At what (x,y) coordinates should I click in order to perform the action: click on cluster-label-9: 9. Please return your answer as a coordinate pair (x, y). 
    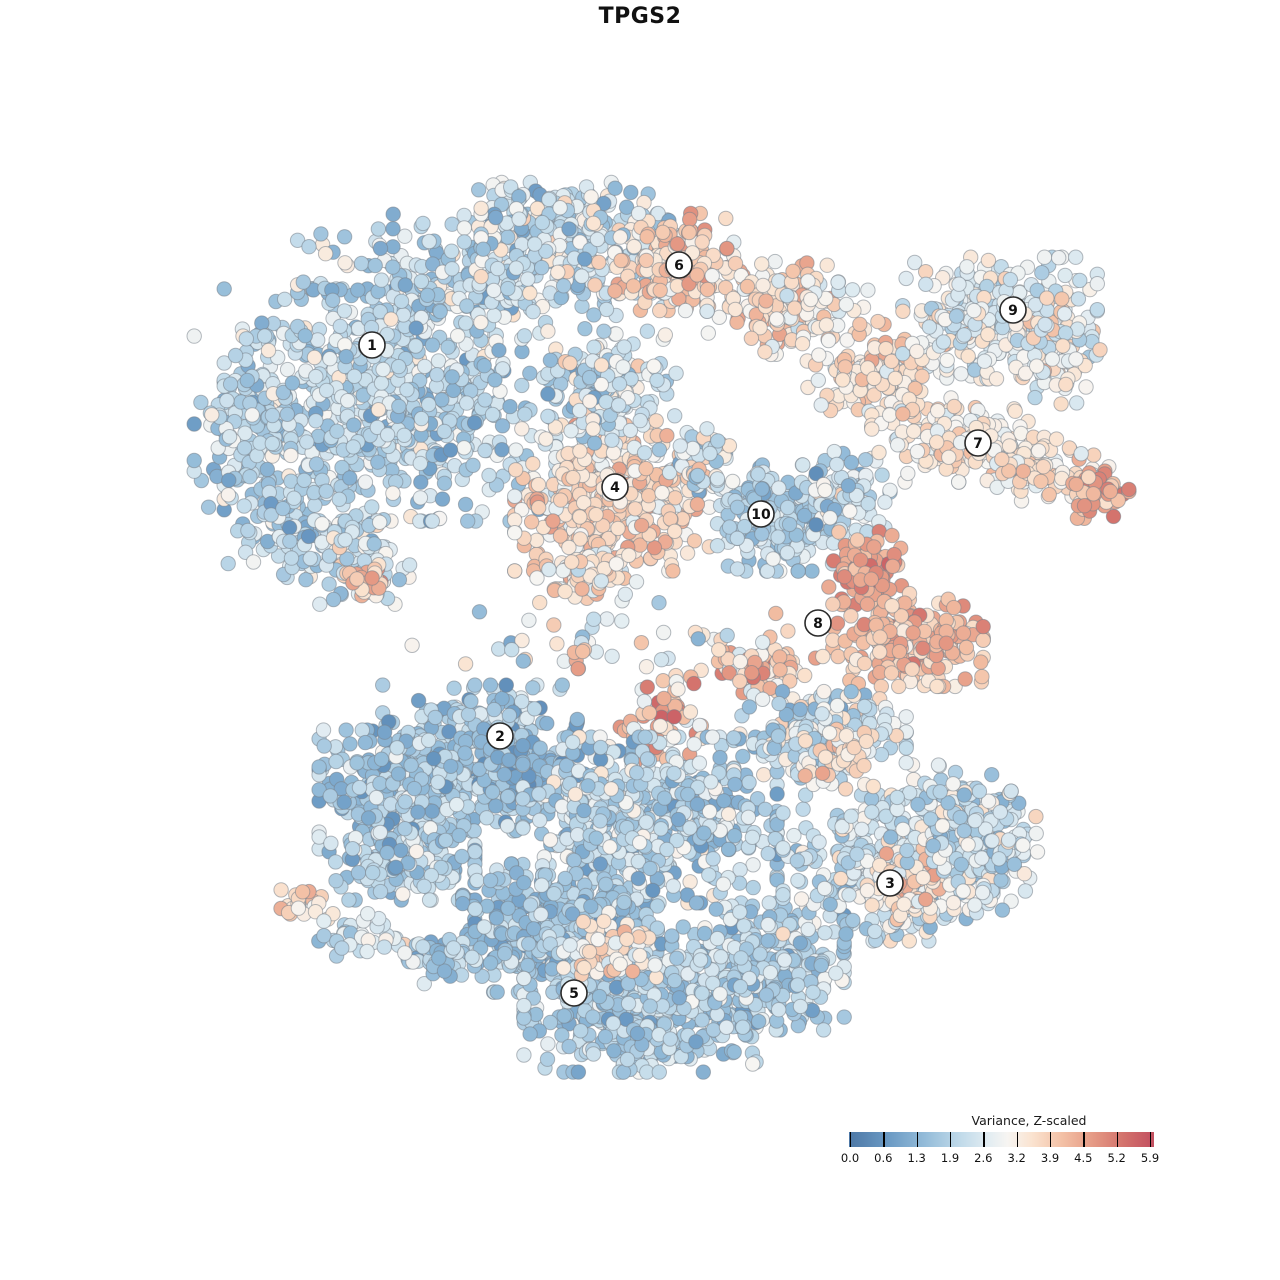
    Looking at the image, I should click on (1013, 310).